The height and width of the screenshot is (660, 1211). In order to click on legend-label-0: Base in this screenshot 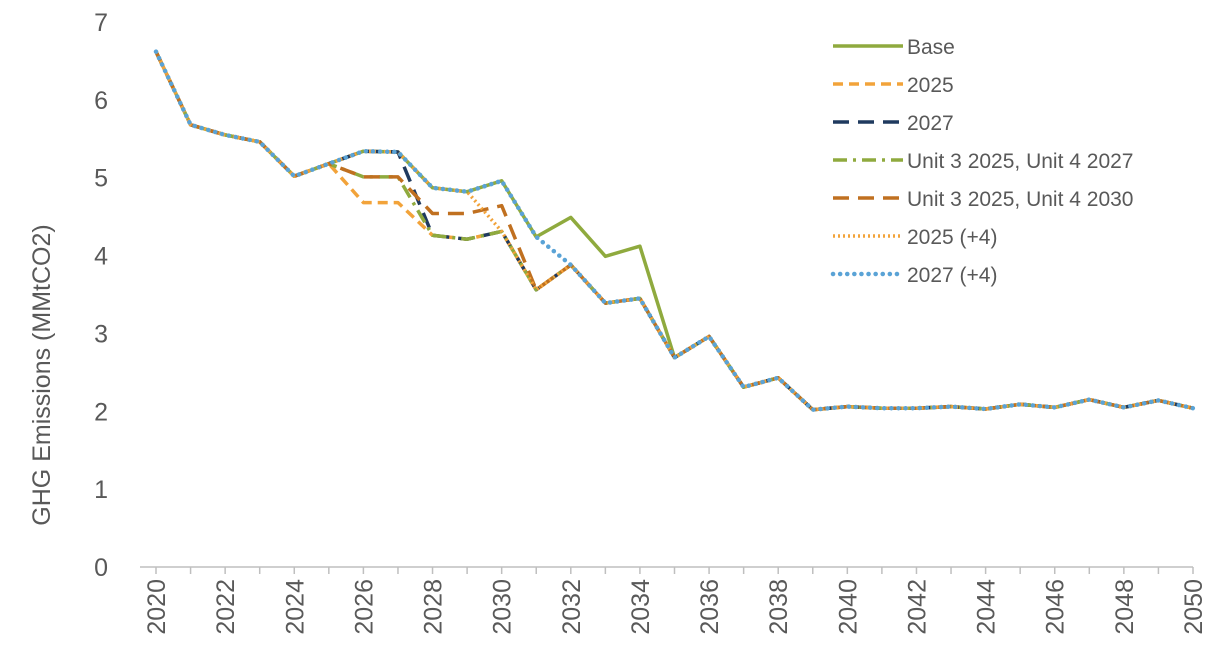, I will do `click(931, 47)`.